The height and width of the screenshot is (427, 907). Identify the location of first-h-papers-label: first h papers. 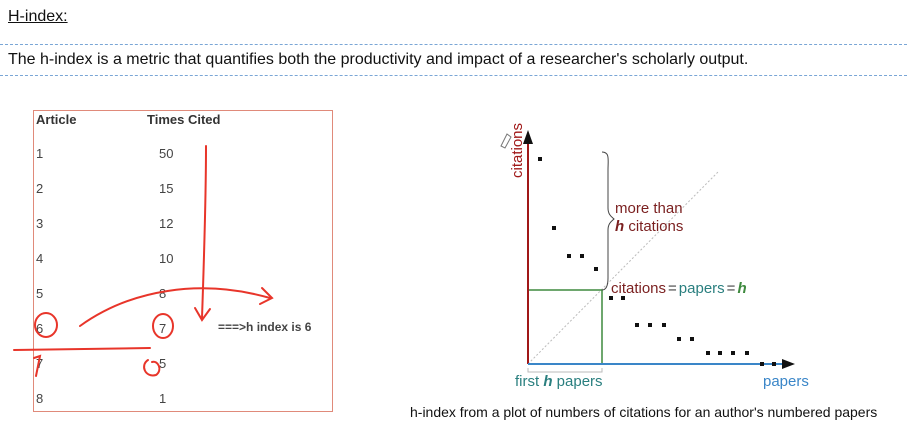
(559, 381).